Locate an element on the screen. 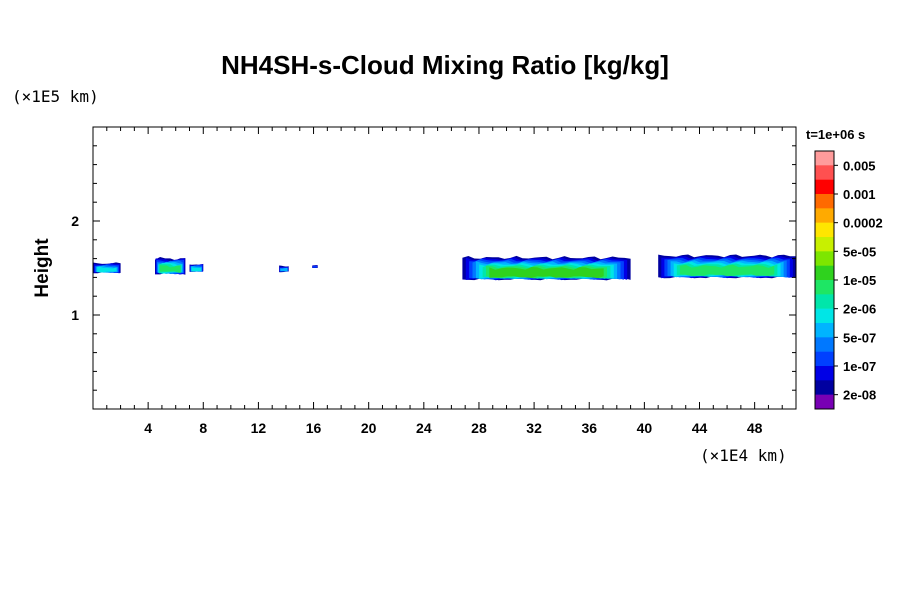 Image resolution: width=900 pixels, height=600 pixels. x-tick-label: 16 is located at coordinates (314, 428).